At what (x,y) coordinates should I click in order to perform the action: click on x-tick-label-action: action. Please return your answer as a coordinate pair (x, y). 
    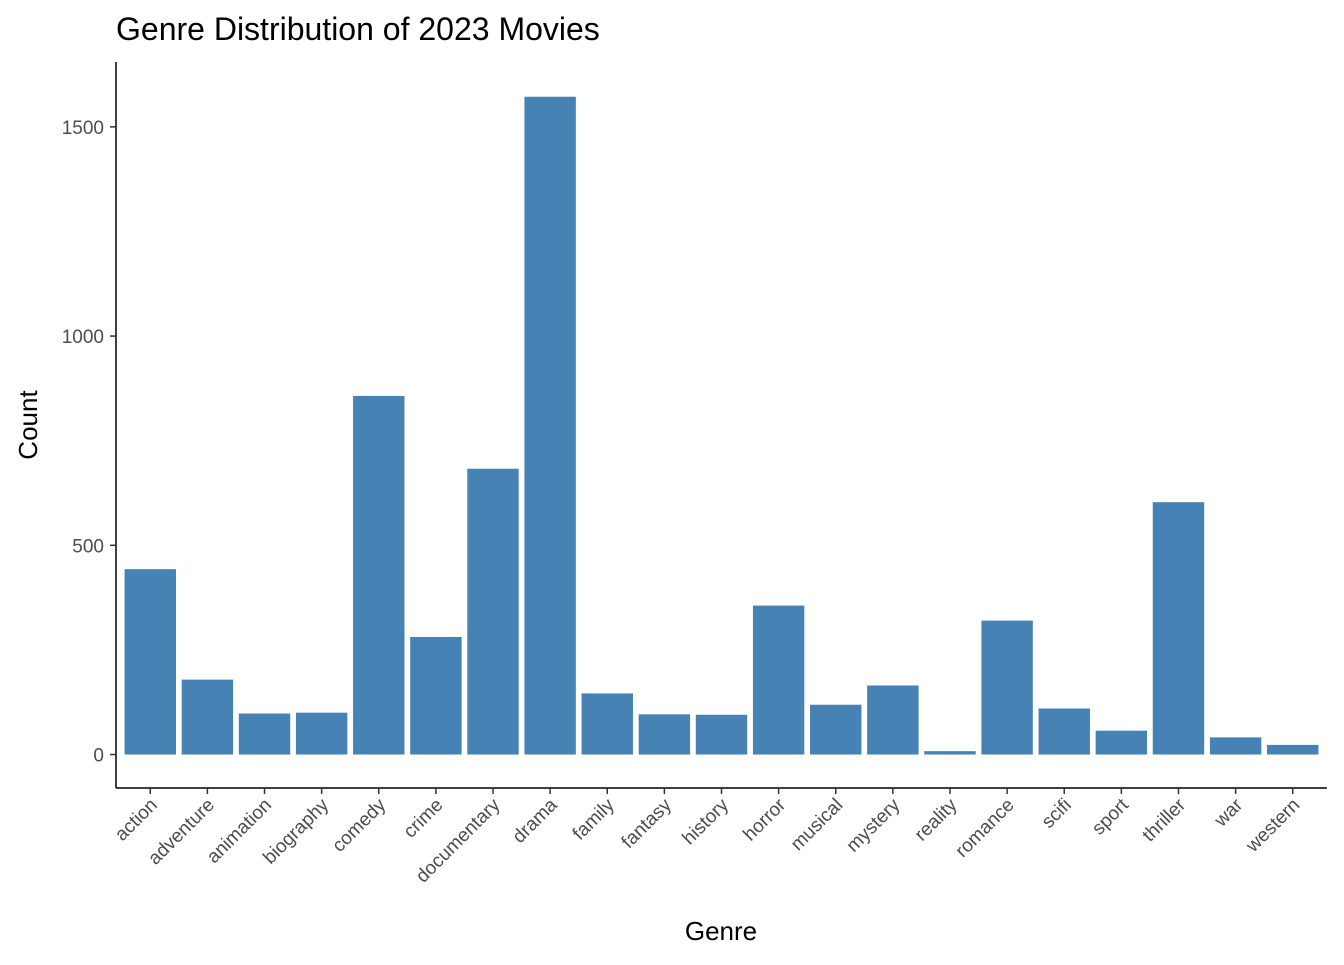
    Looking at the image, I should click on (136, 820).